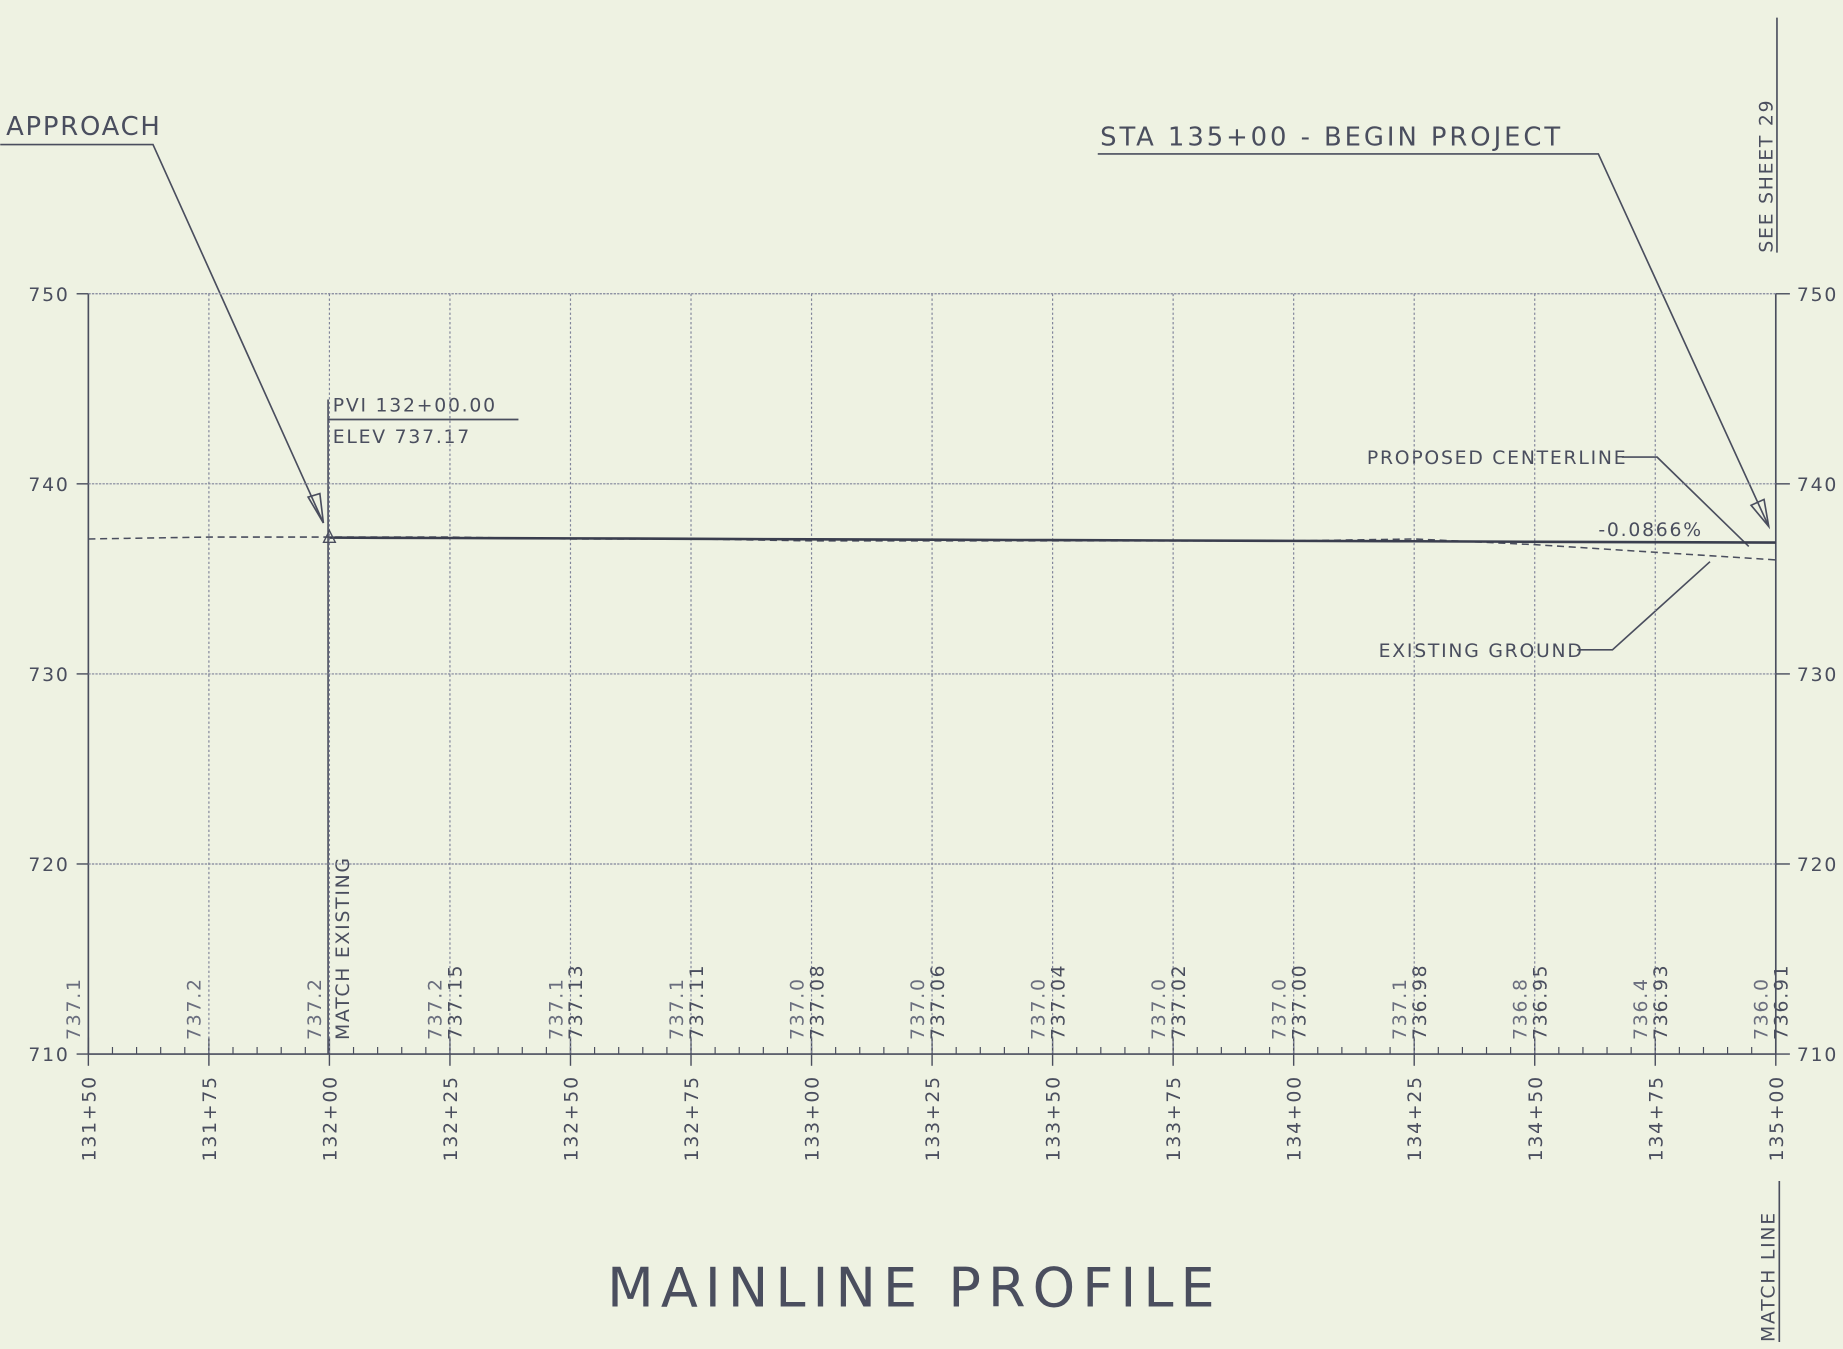 This screenshot has width=1843, height=1349. Describe the element at coordinates (1817, 1055) in the screenshot. I see `y2-tick-label: 710` at that location.